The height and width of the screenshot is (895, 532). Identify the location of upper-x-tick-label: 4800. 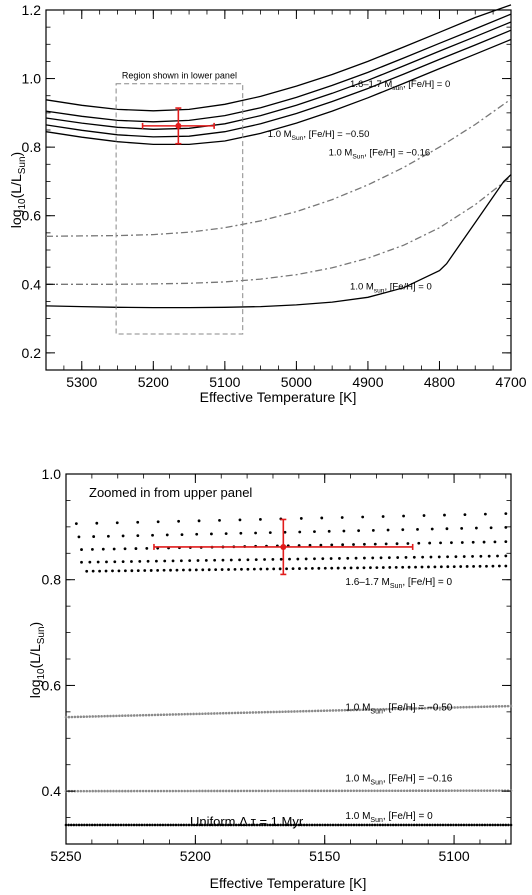
(439, 382).